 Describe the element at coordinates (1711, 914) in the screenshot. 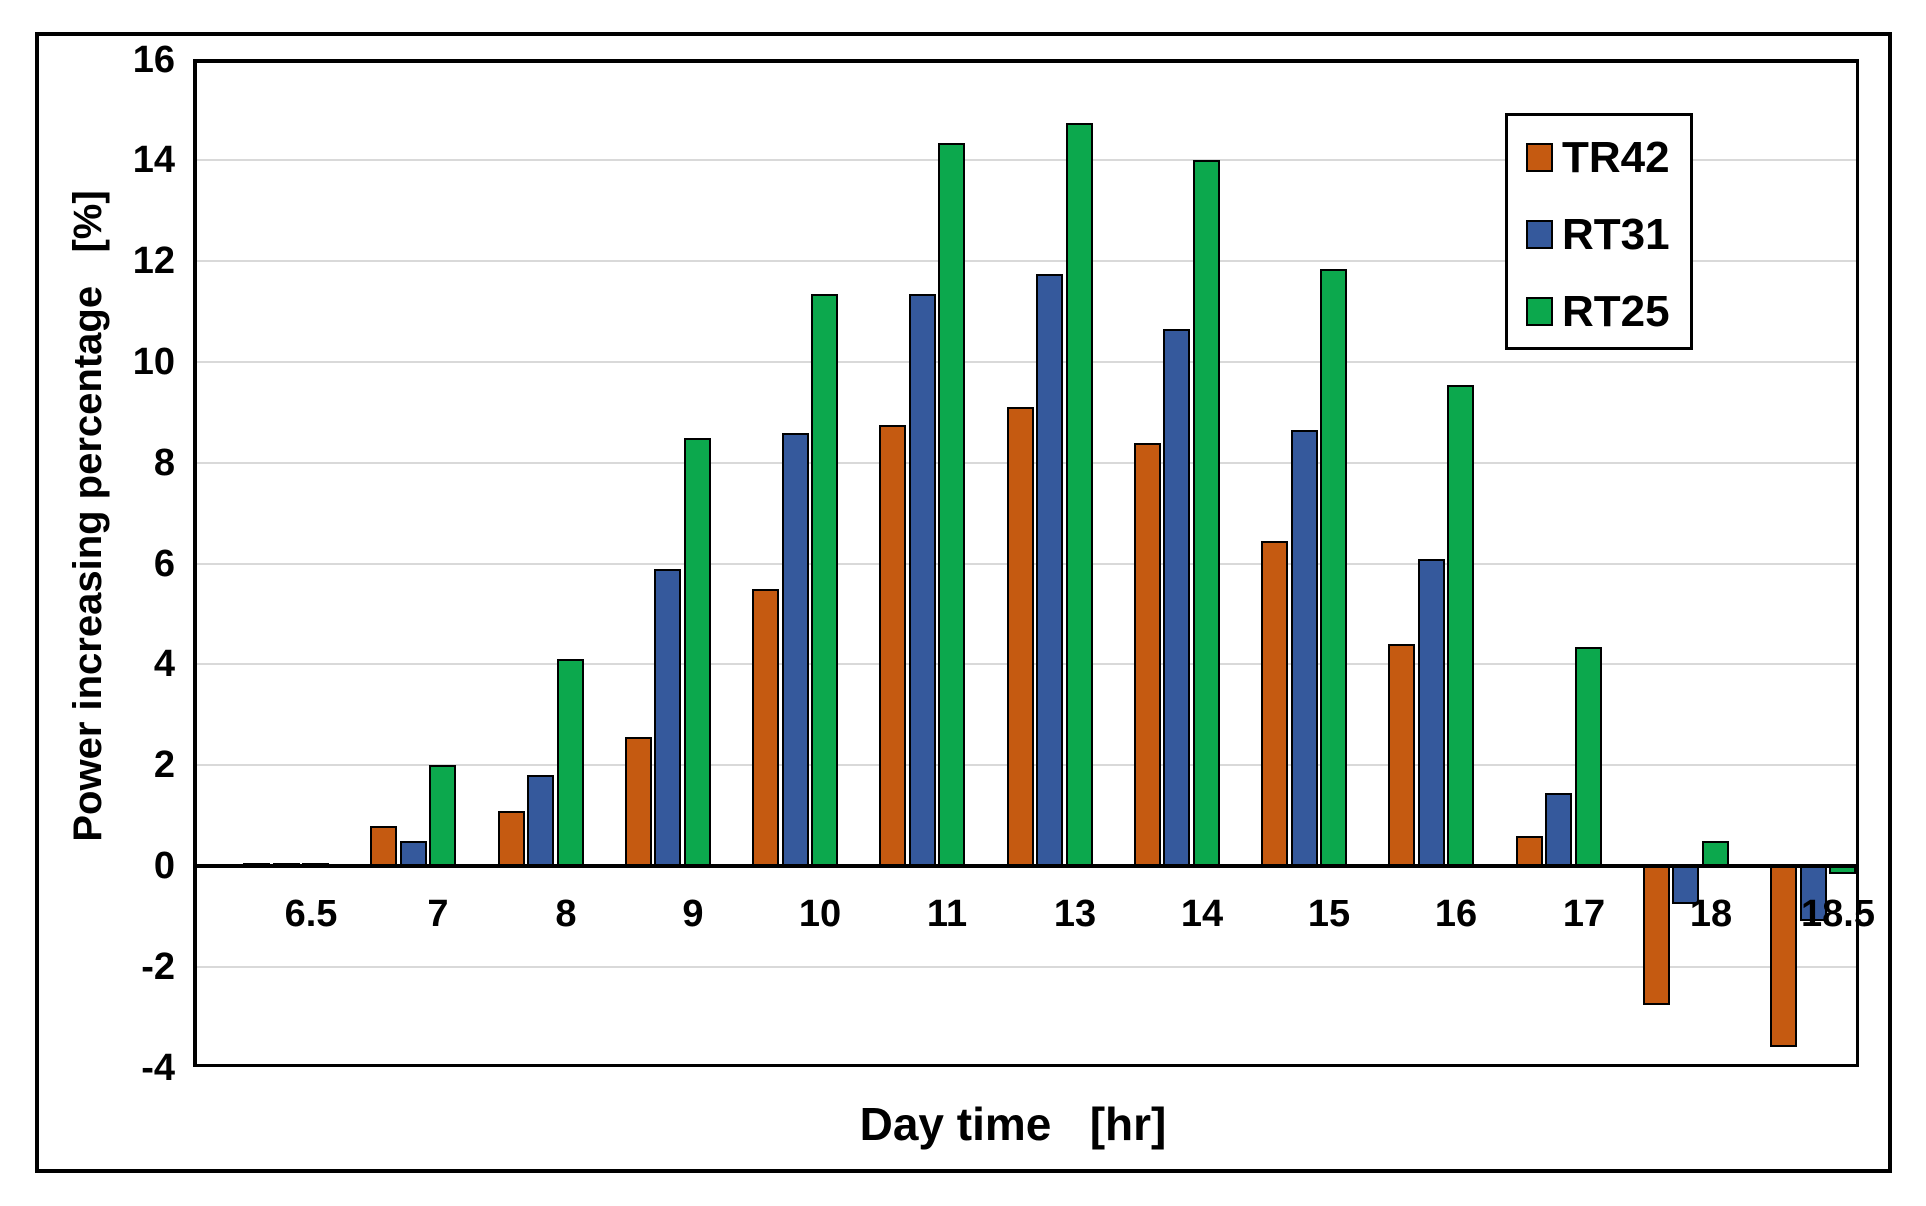

I see `x-tick-label-18: 18` at that location.